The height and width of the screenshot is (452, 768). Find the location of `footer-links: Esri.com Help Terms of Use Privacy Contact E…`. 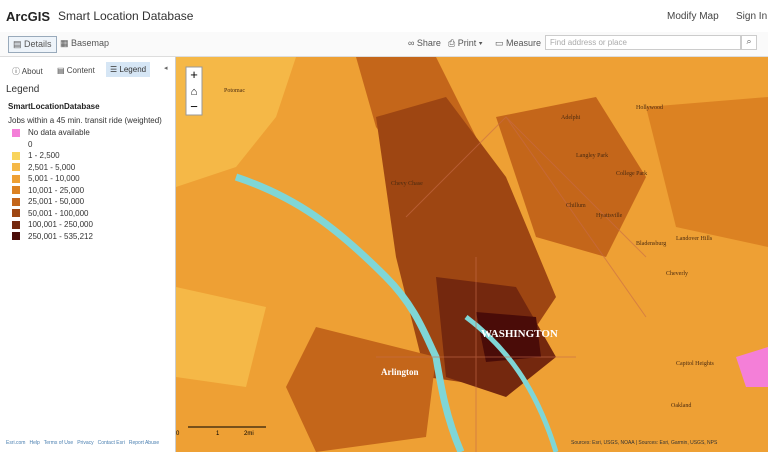

footer-links: Esri.com Help Terms of Use Privacy Contact E… is located at coordinates (82, 443).